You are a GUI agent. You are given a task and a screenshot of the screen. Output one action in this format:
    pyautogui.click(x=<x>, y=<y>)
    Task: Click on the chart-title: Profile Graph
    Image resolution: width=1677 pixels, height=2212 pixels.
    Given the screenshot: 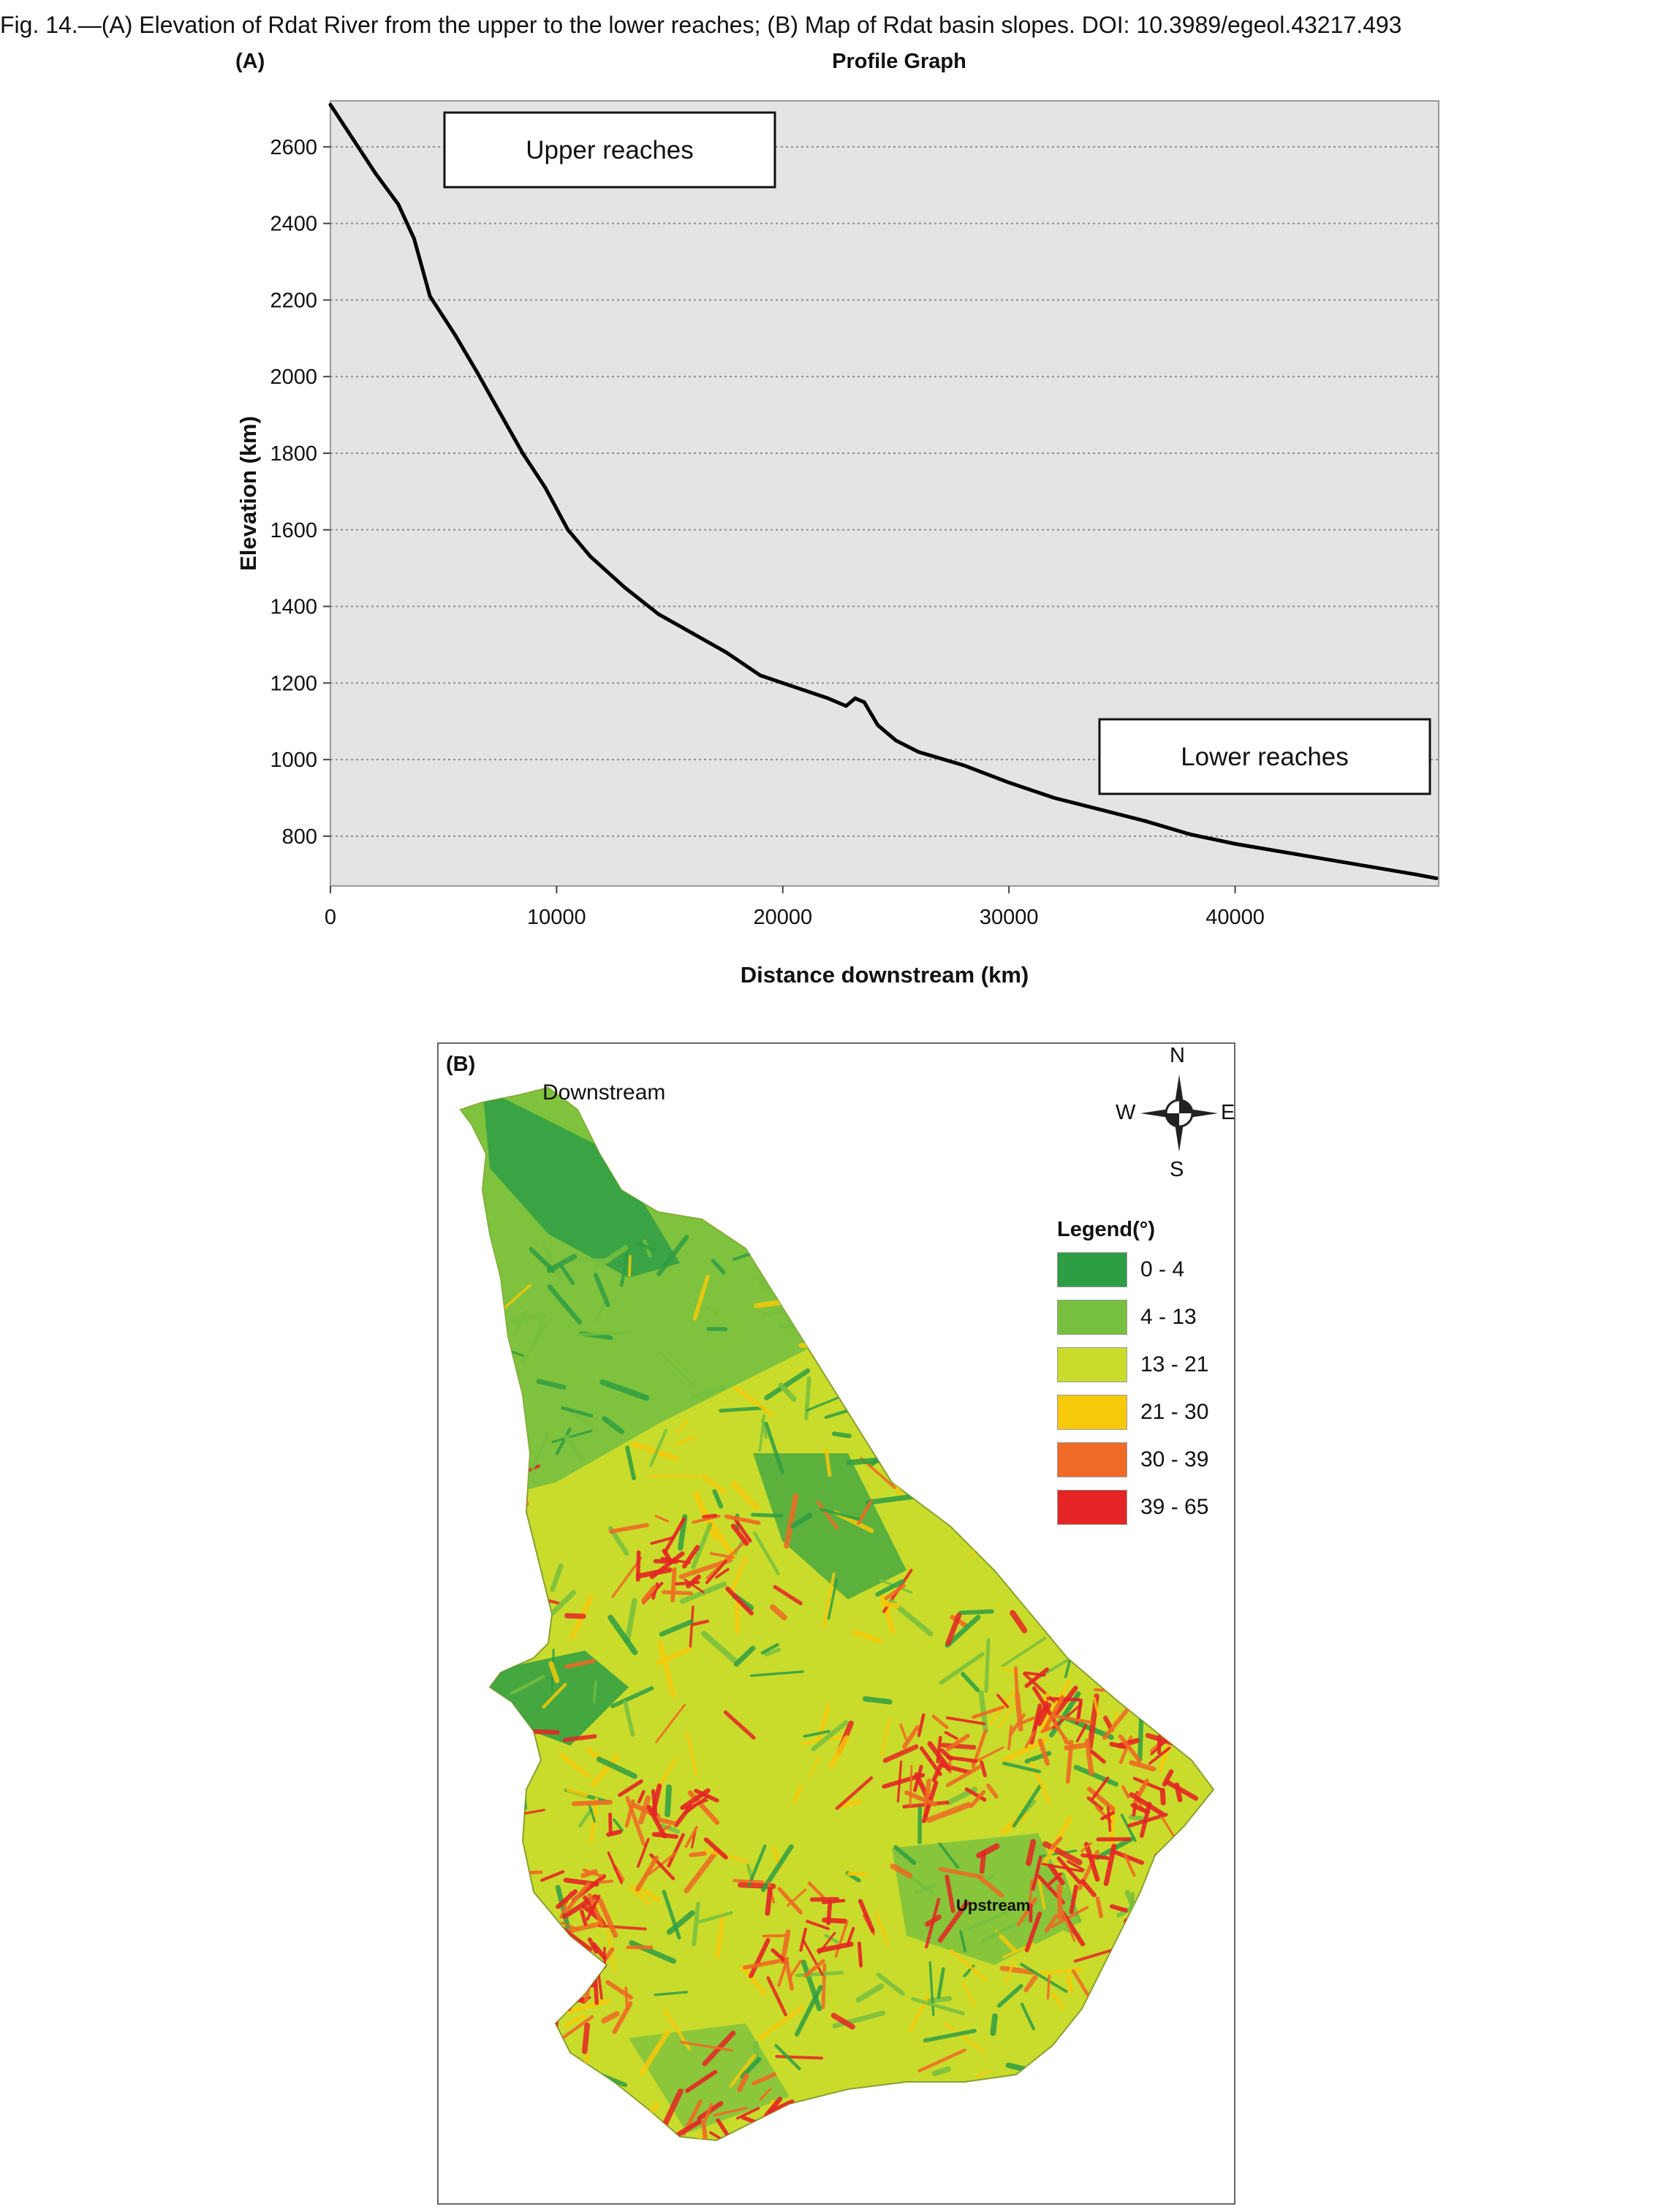 What is the action you would take?
    pyautogui.click(x=899, y=61)
    